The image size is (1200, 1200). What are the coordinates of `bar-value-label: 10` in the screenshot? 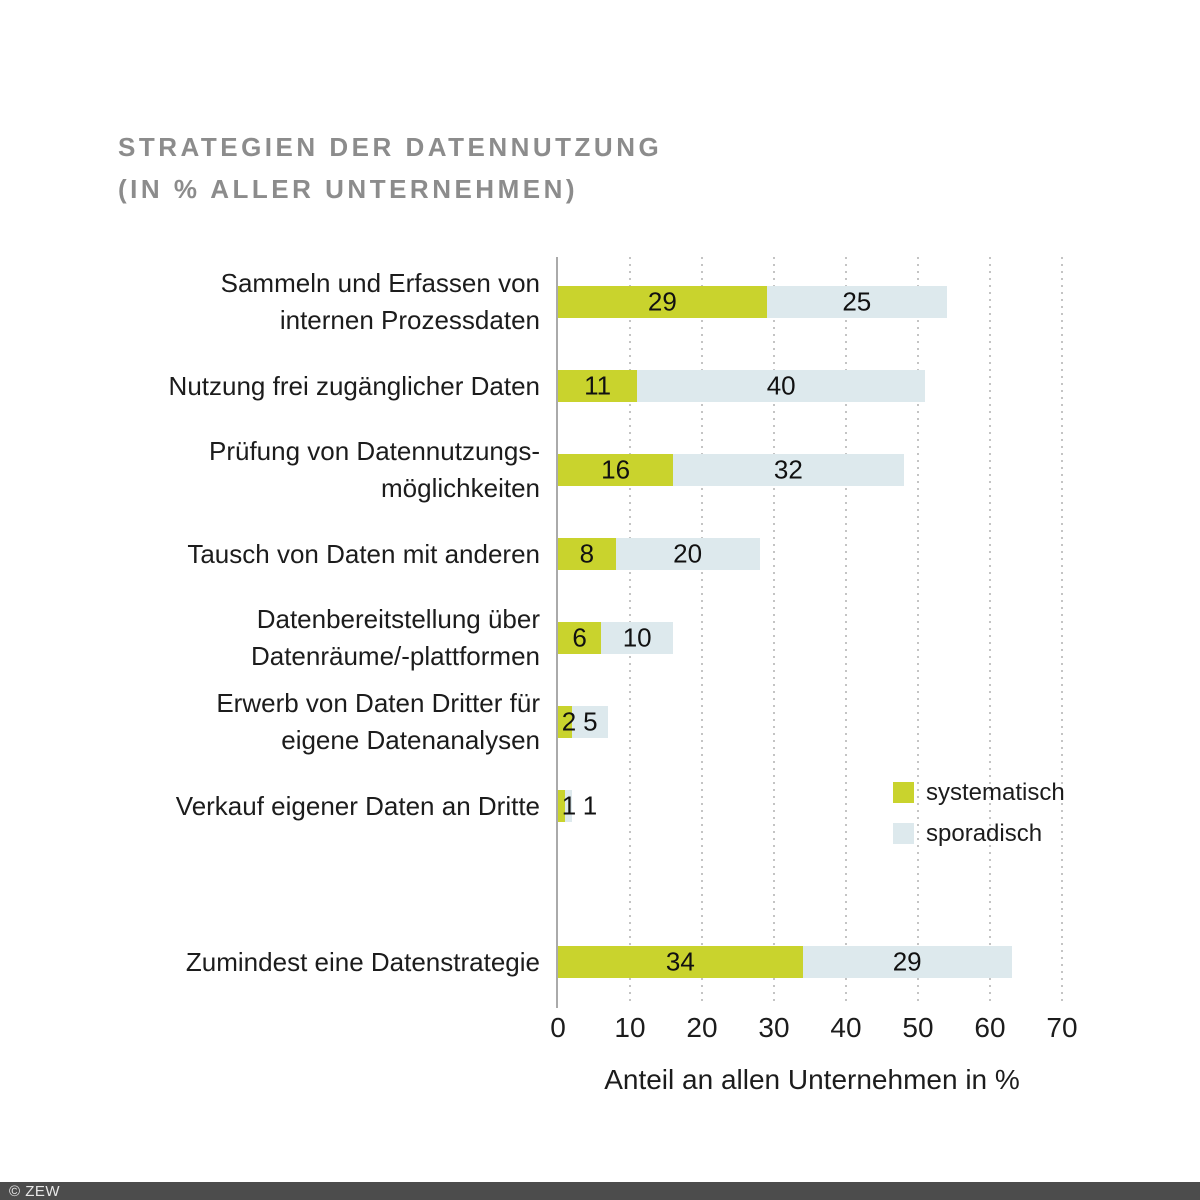 It's located at (637, 637).